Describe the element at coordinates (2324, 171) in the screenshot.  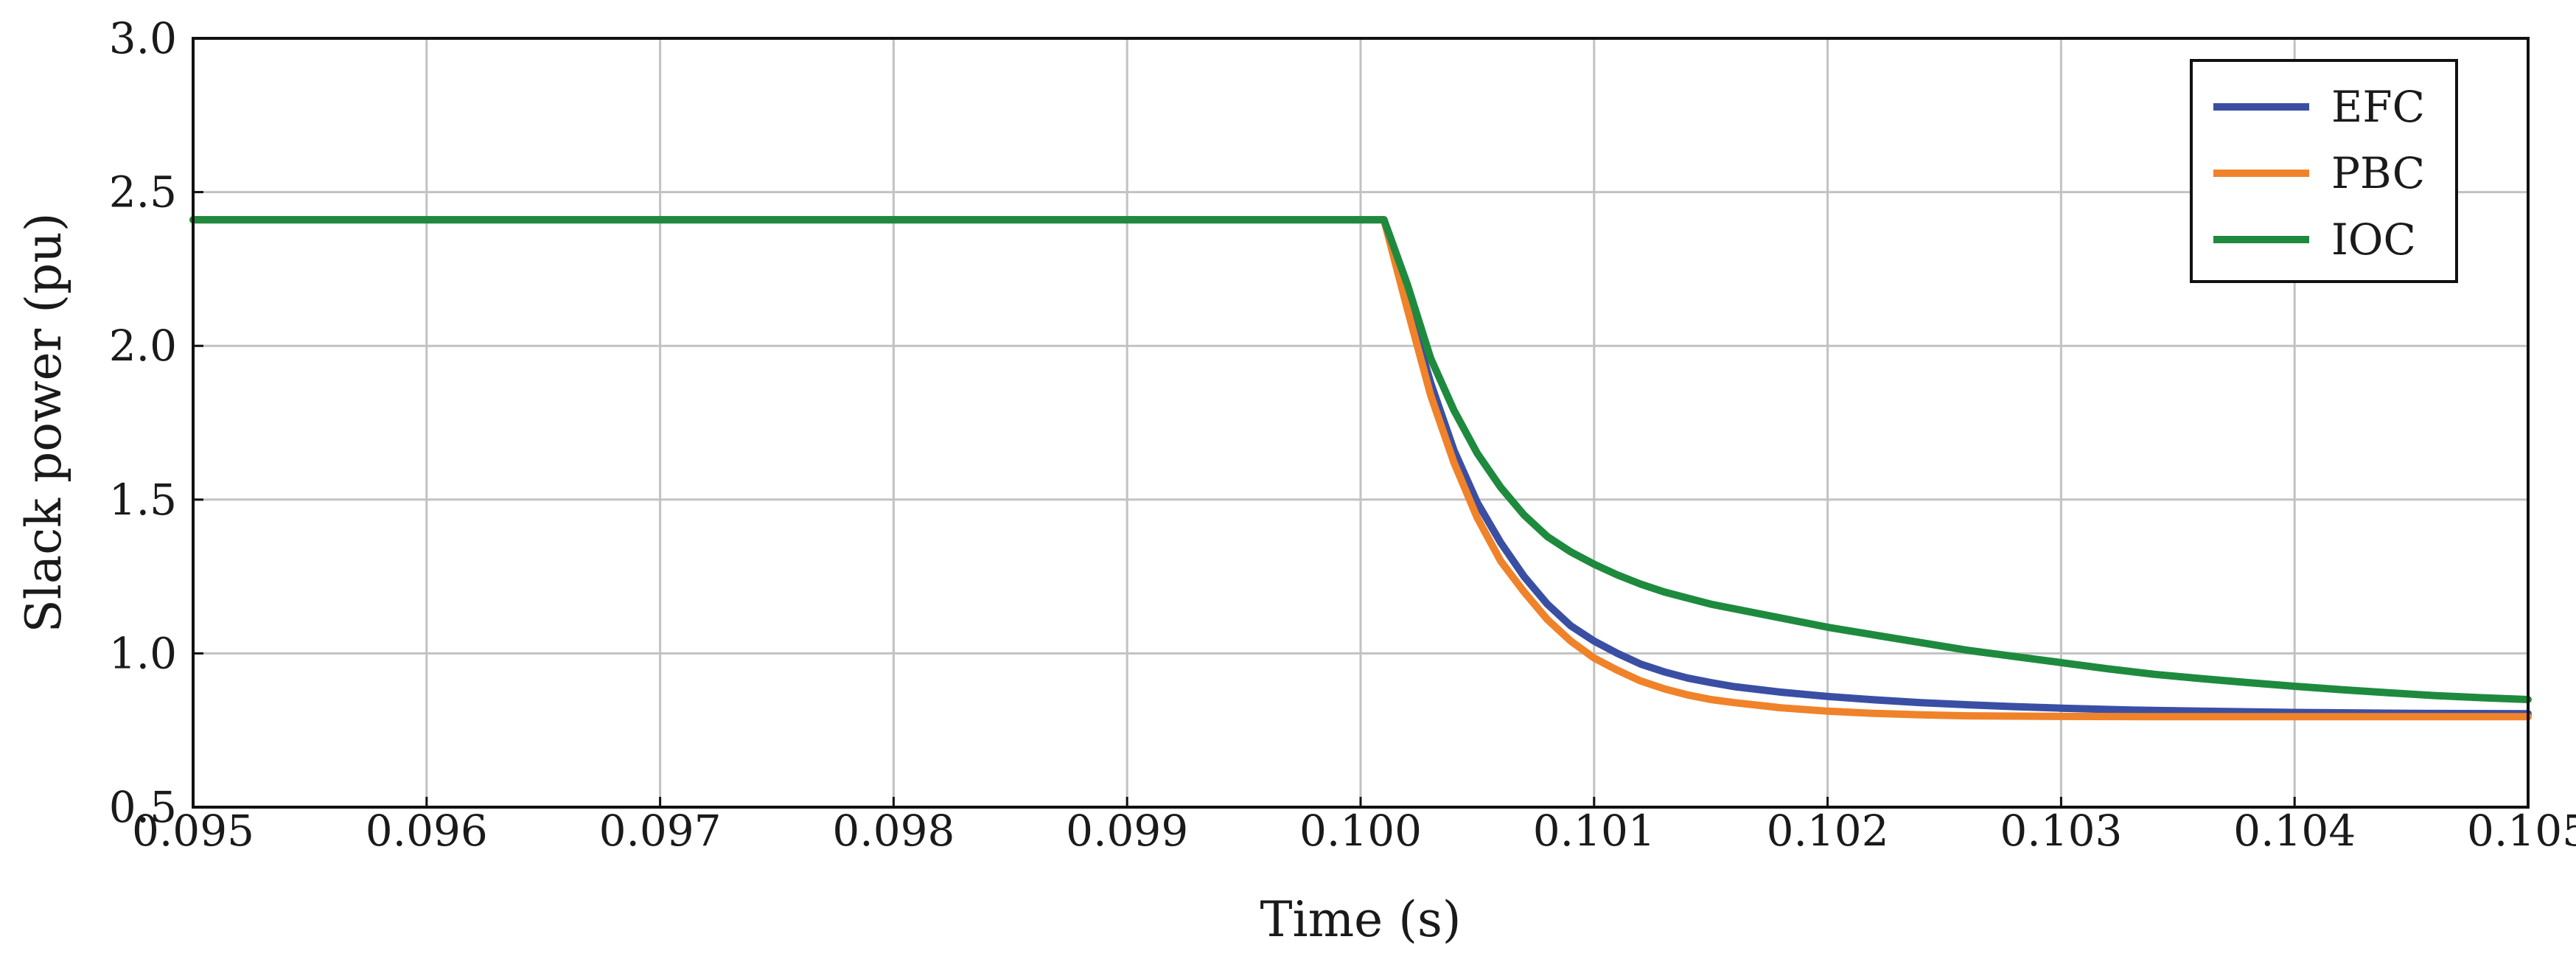
I see `legend: EFC PBC IOC` at that location.